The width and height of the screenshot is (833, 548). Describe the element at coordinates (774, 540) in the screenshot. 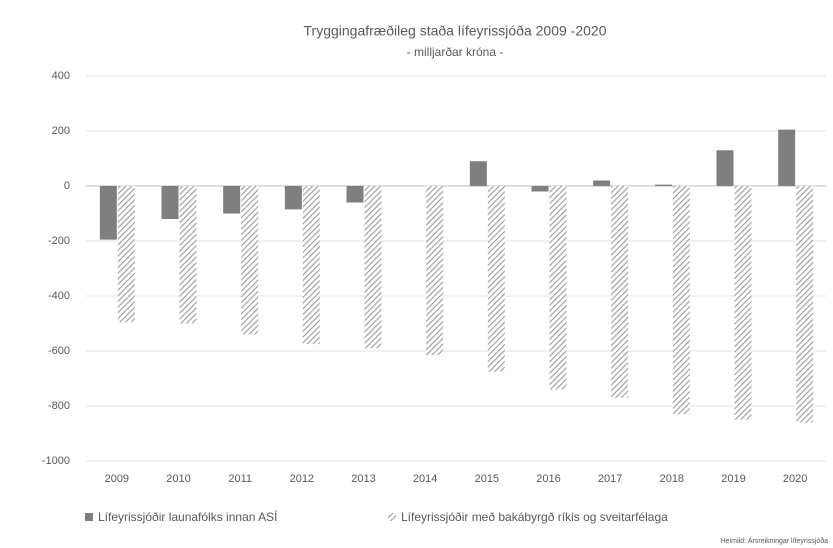

I see `source: Heimild: Ársreikningar lífeyrissjóða` at that location.